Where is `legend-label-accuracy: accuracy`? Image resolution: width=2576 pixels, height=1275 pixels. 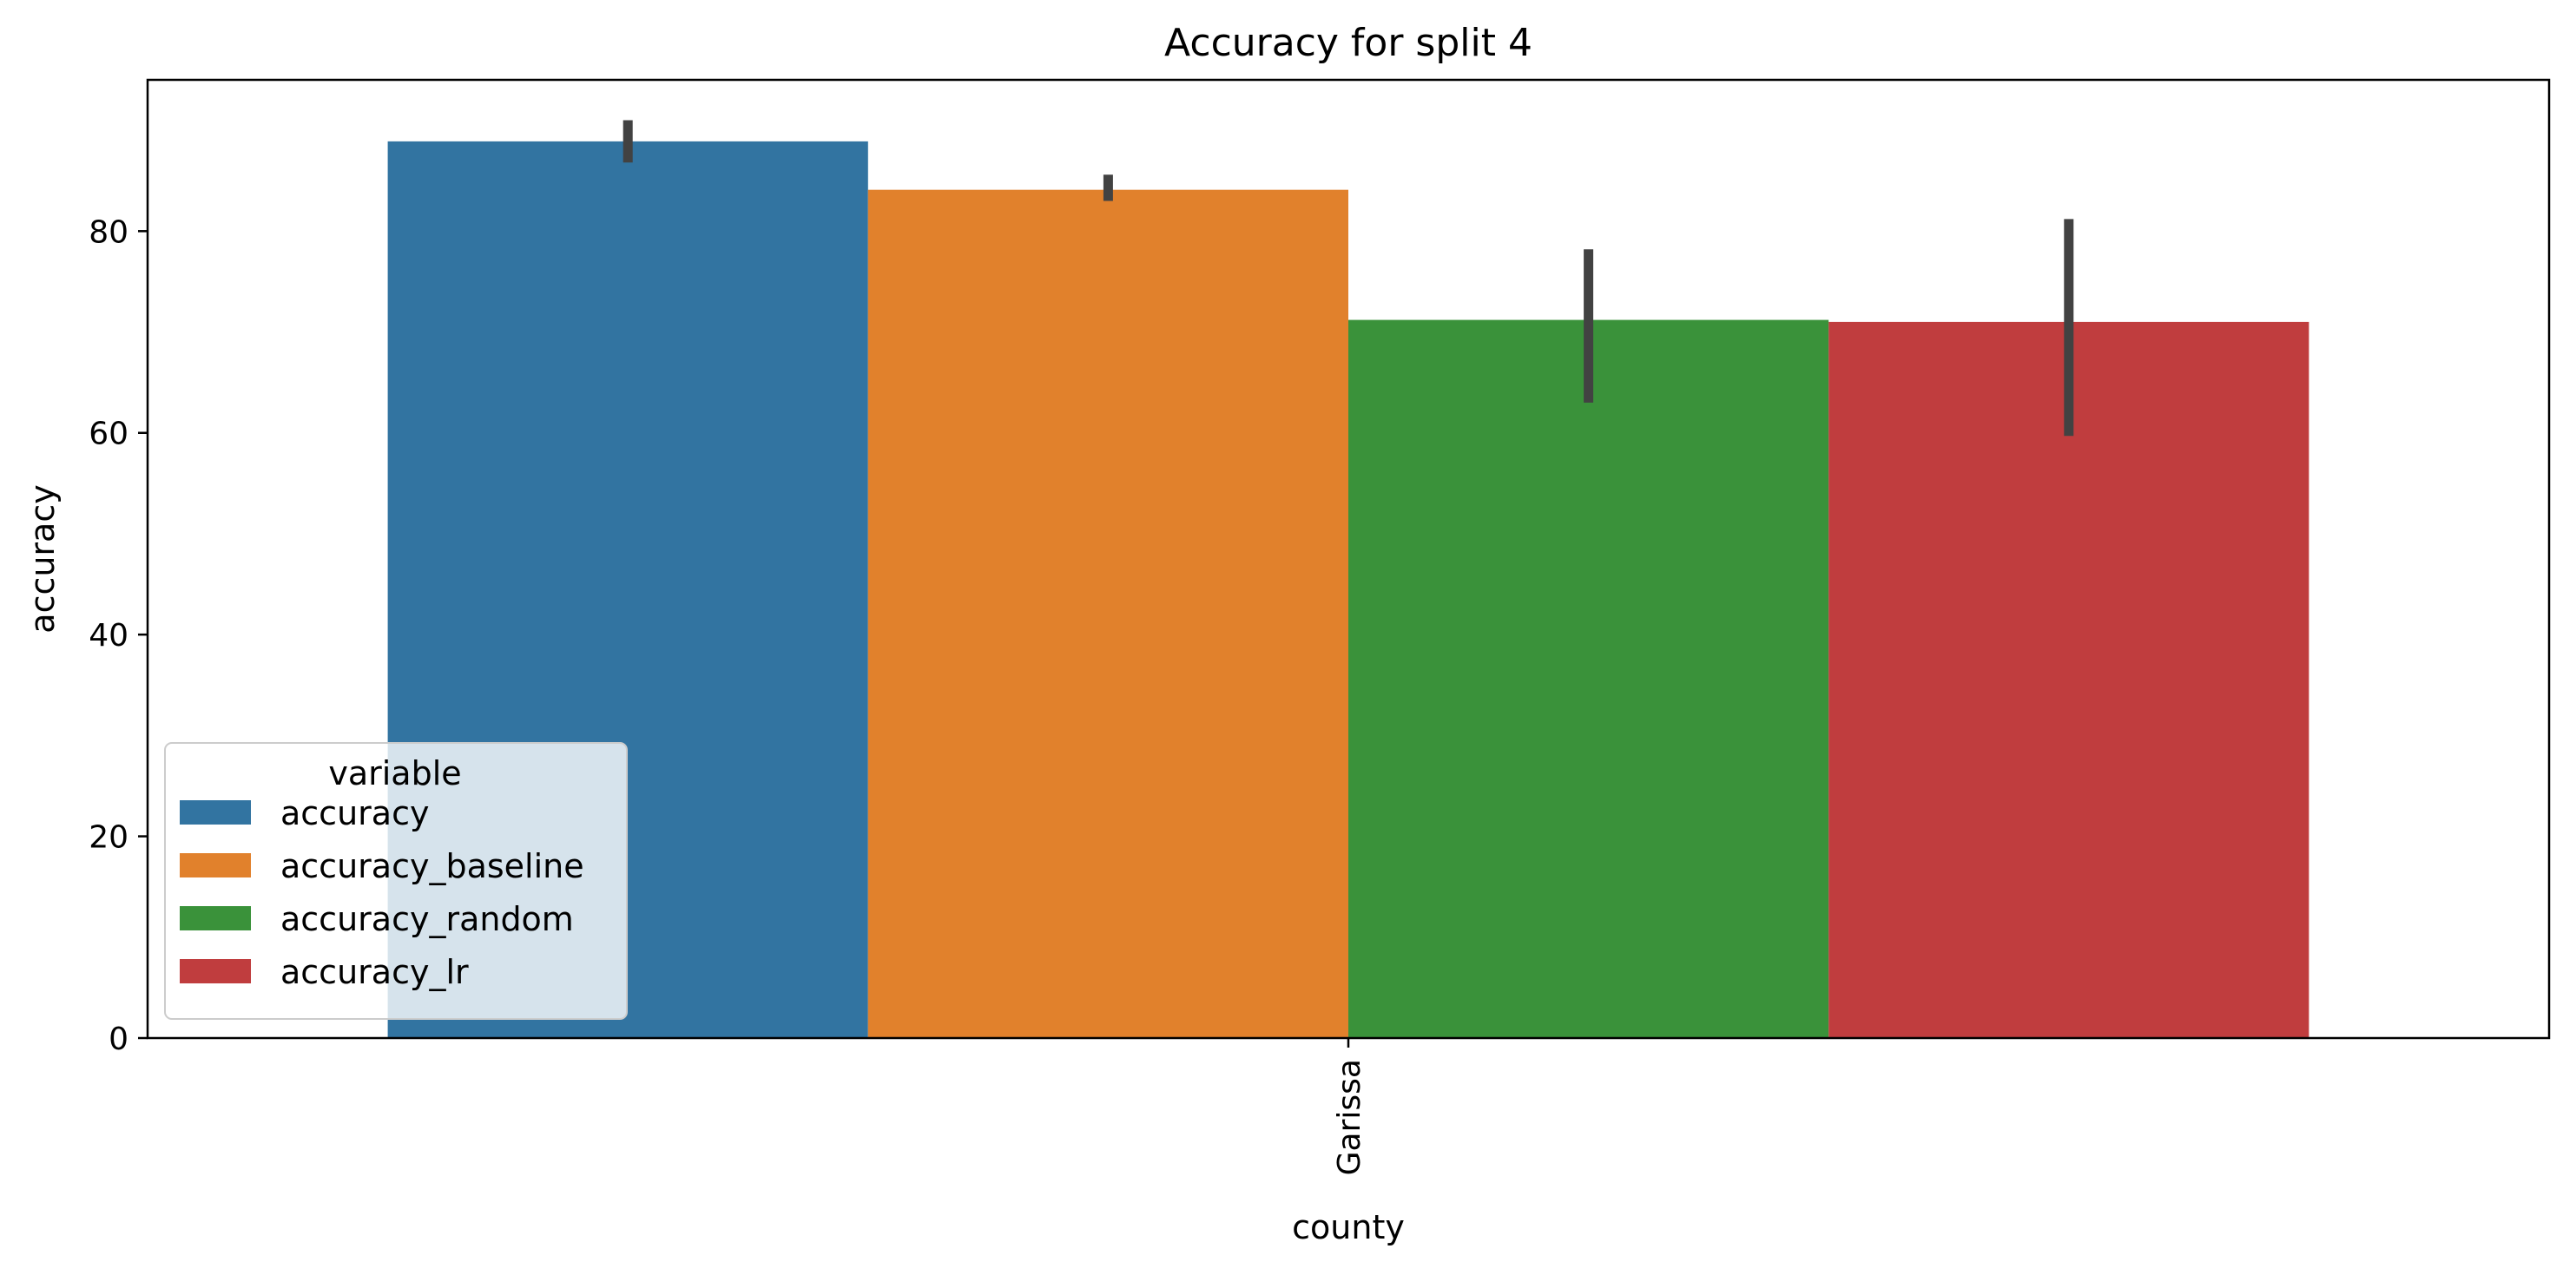 legend-label-accuracy: accuracy is located at coordinates (354, 813).